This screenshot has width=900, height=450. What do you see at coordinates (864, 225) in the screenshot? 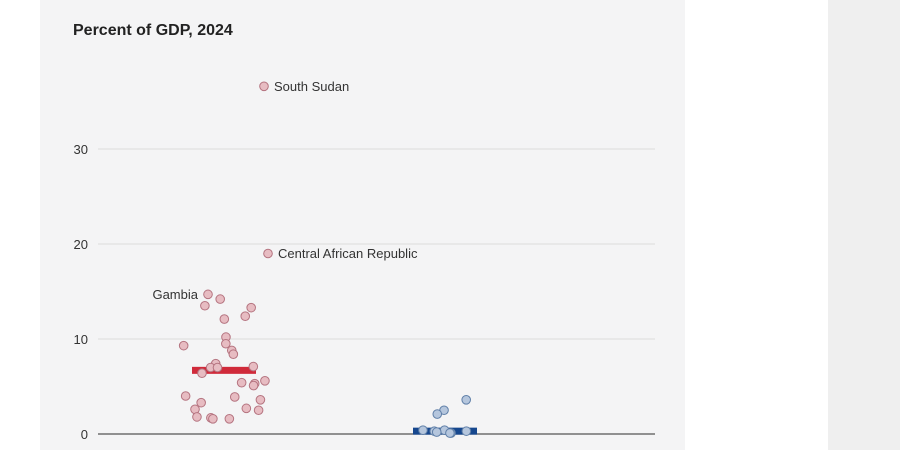
I see `right-sidebar` at bounding box center [864, 225].